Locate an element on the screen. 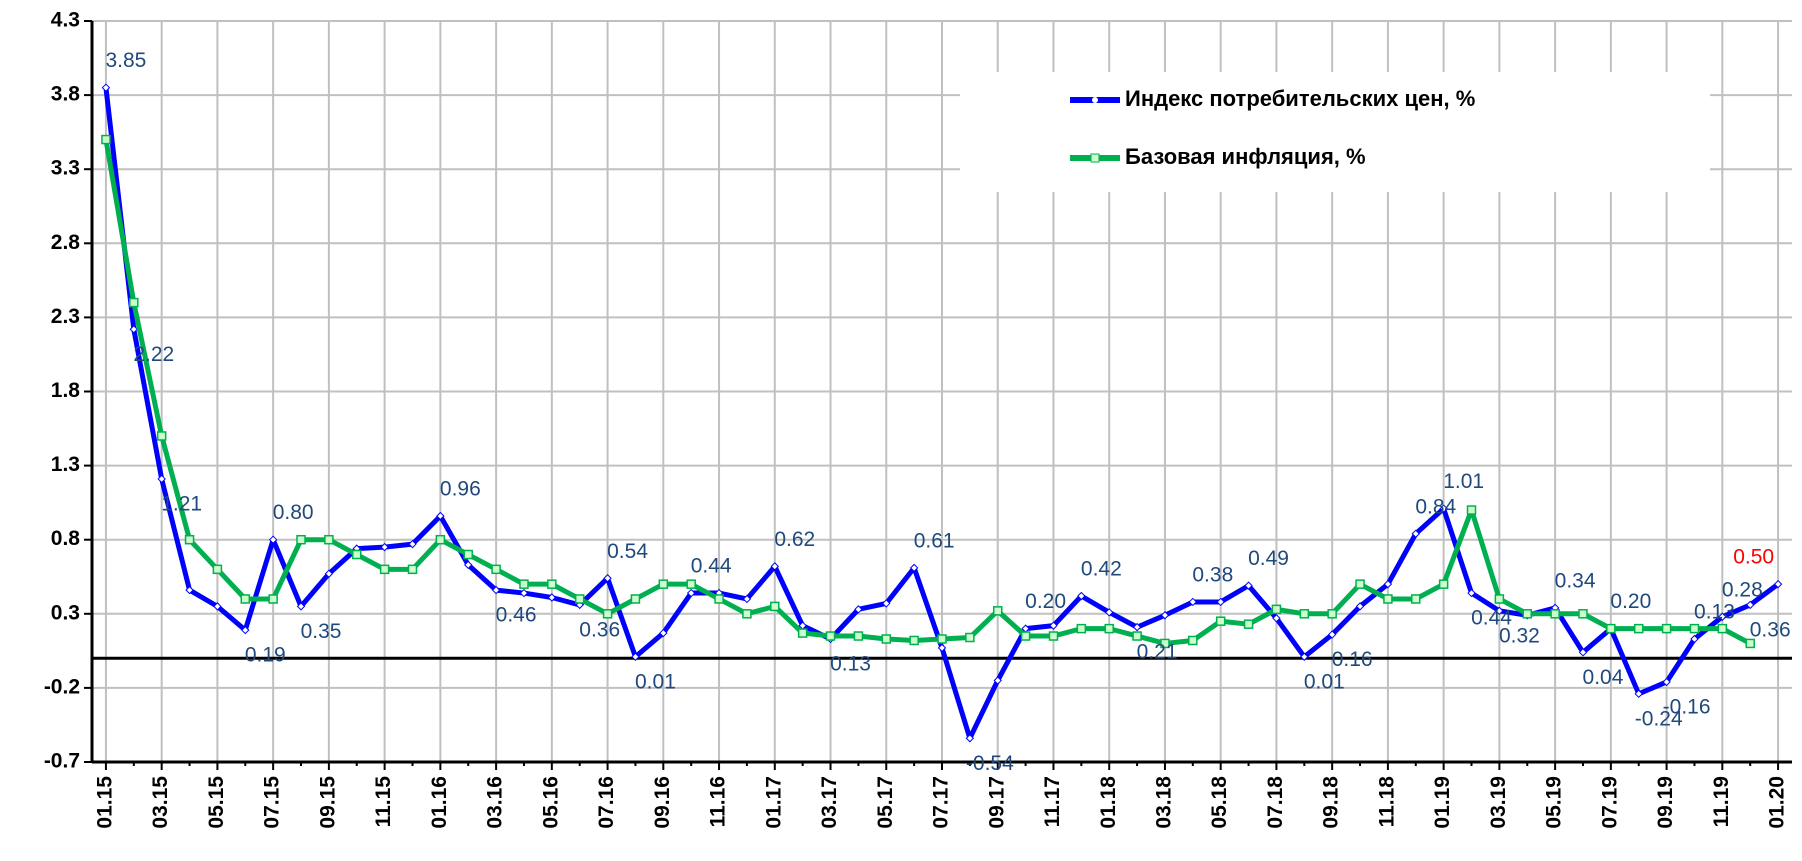  x-tick-label: 07.19 is located at coordinates (1609, 802).